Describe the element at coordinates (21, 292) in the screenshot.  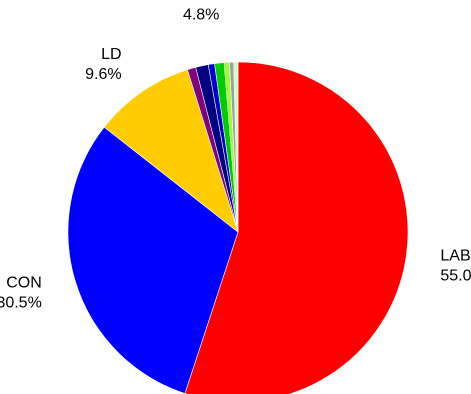
I see `pie-label-con: CON 30.5%` at that location.